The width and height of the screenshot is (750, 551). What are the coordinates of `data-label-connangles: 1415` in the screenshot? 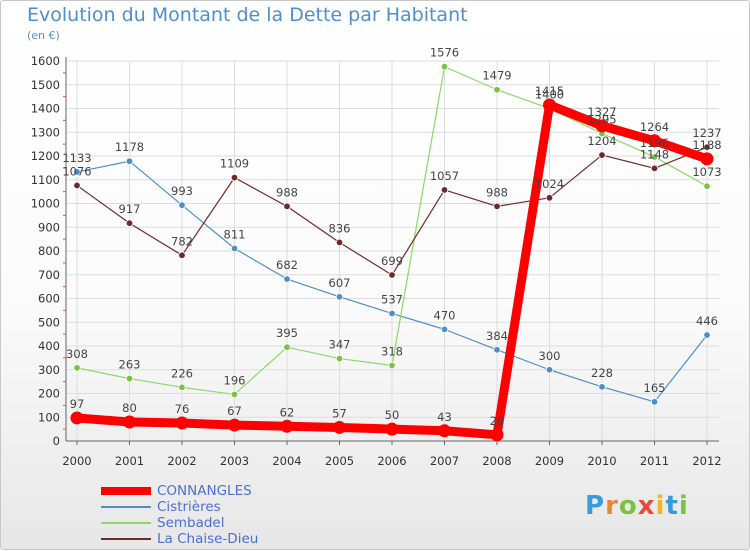 It's located at (549, 91).